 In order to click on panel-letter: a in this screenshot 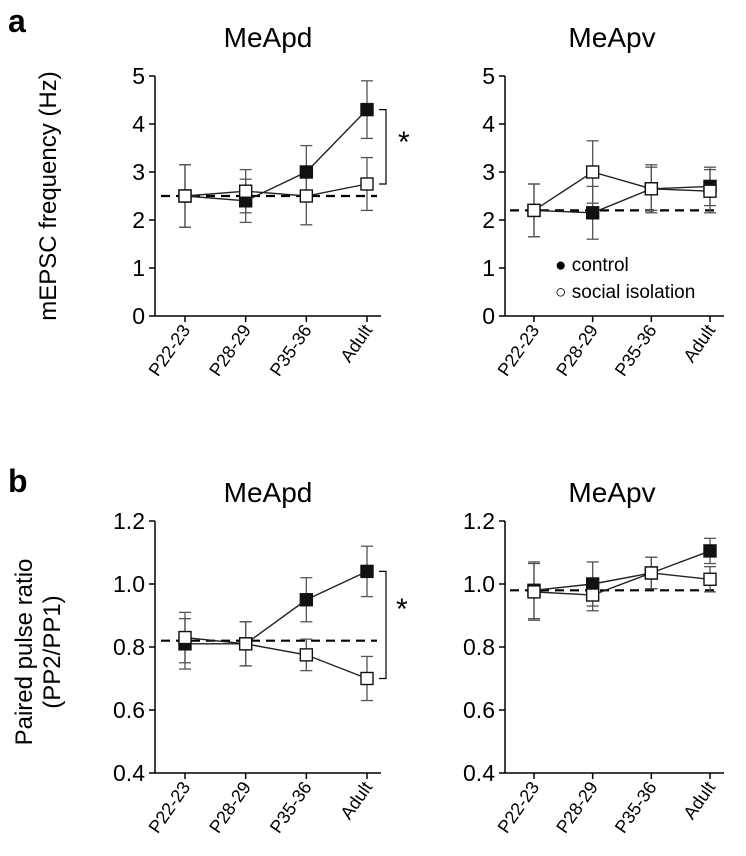, I will do `click(17, 21)`.